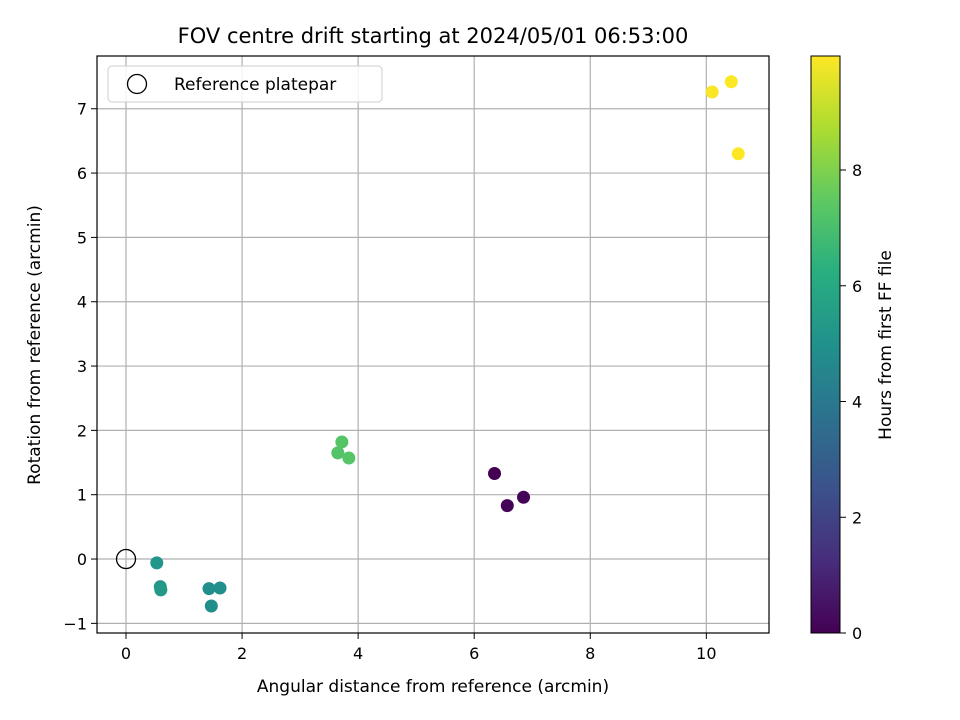 The image size is (960, 720). Describe the element at coordinates (126, 559) in the screenshot. I see `reference-platepar-marker` at that location.